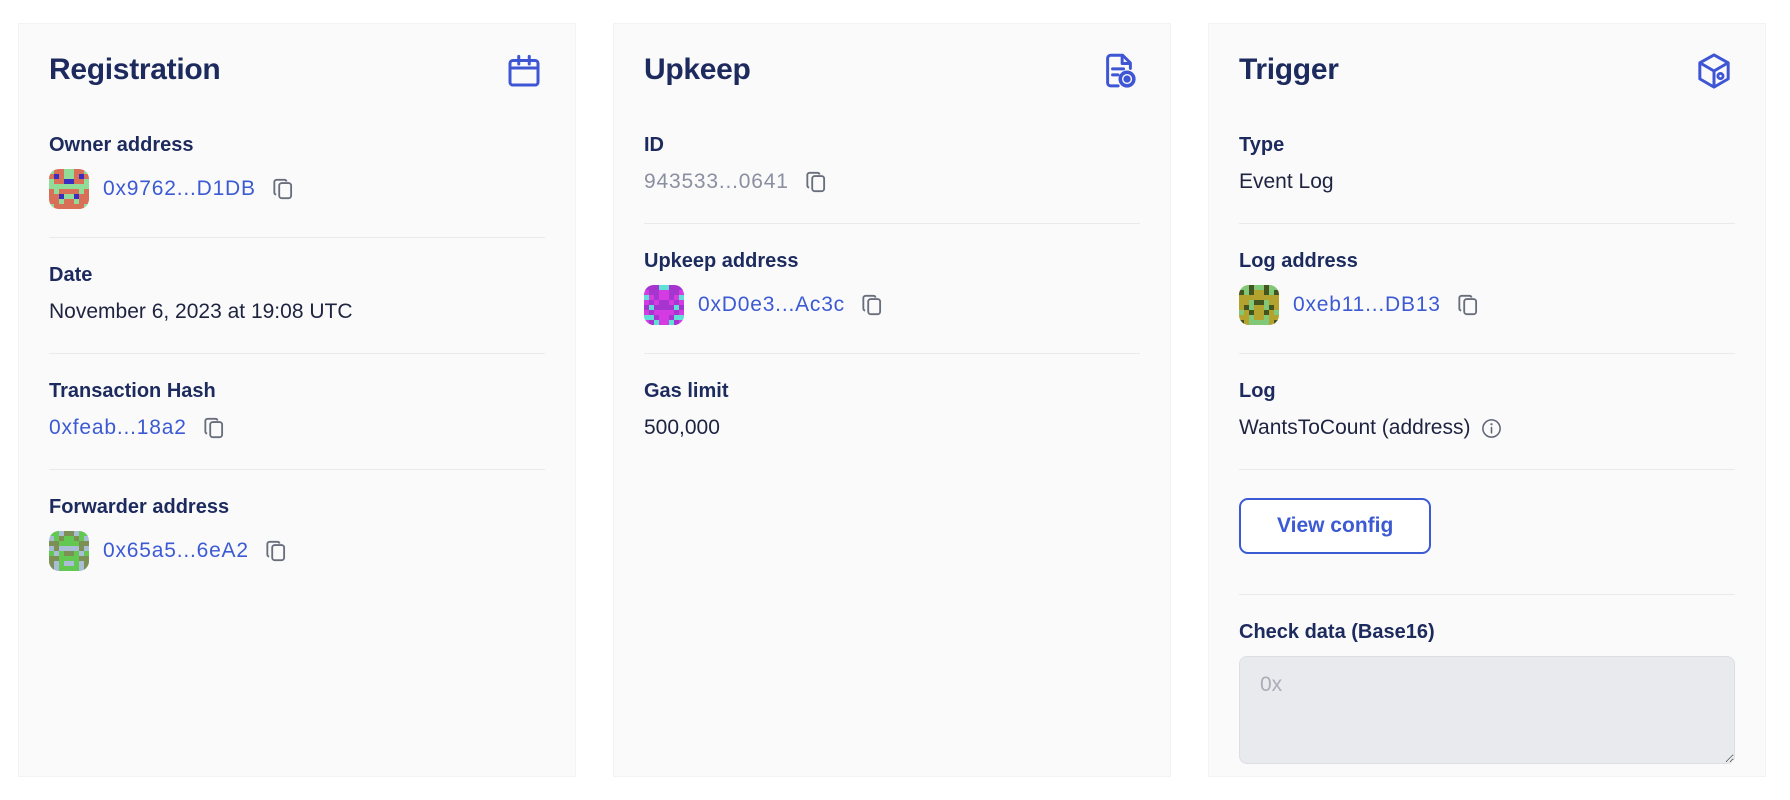  What do you see at coordinates (716, 181) in the screenshot?
I see `upkeep-id-value: 943533...0641` at bounding box center [716, 181].